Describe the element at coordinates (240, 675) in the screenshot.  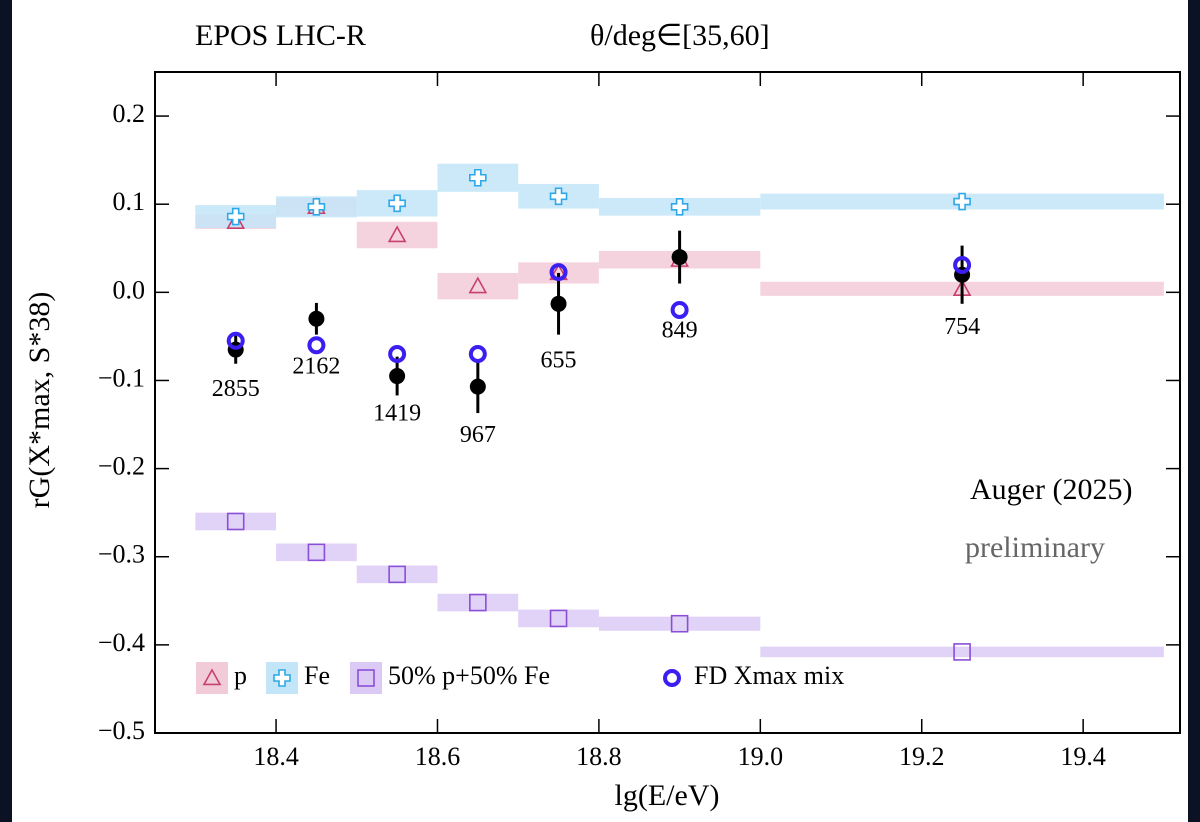
I see `legend-label: p` at that location.